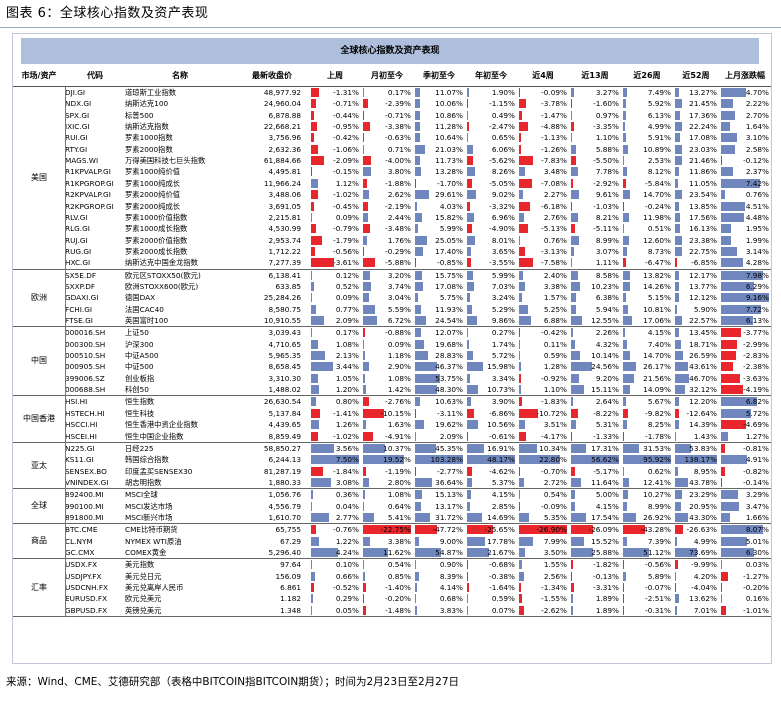 This screenshot has width=781, height=703. What do you see at coordinates (700, 460) in the screenshot?
I see `cell-value: 138.17%` at bounding box center [700, 460].